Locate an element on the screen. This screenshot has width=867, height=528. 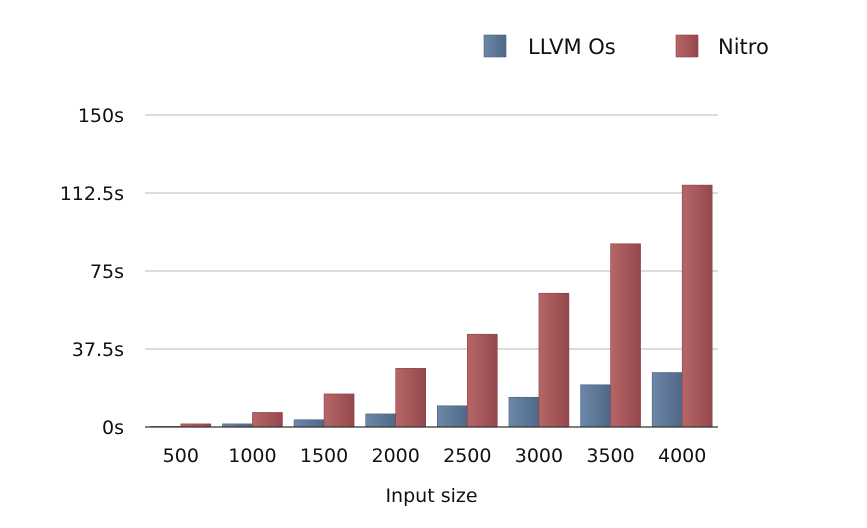
bar-nitro-2000 is located at coordinates (410, 398).